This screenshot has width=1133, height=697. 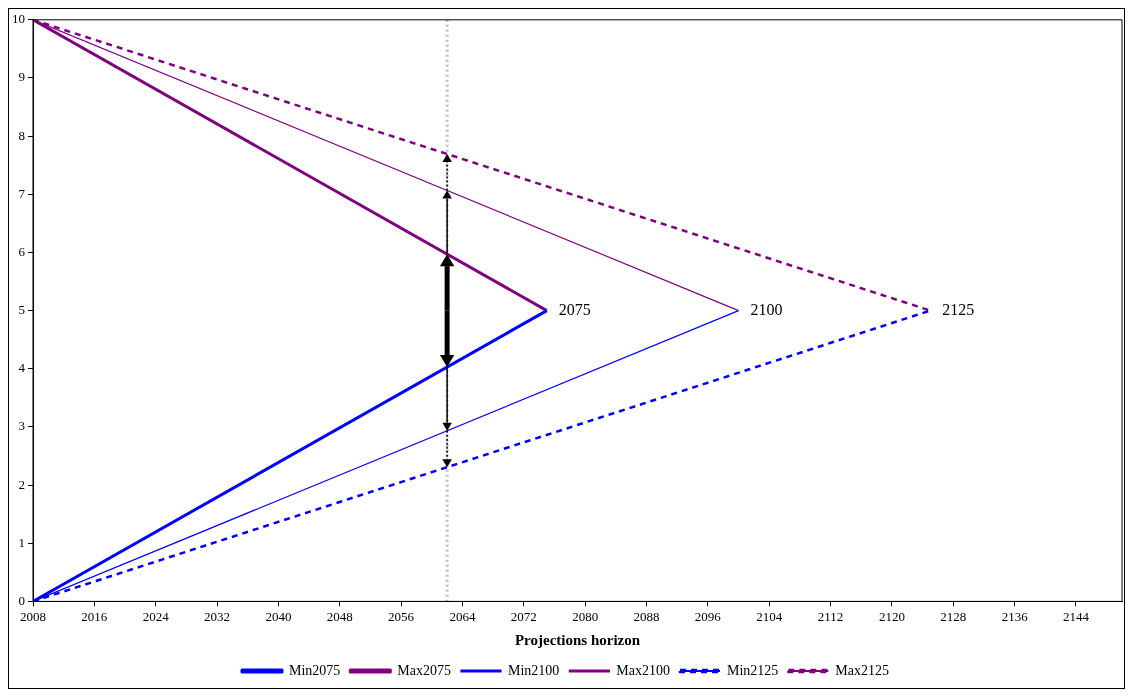 What do you see at coordinates (958, 309) in the screenshot?
I see `annotation: 2125` at bounding box center [958, 309].